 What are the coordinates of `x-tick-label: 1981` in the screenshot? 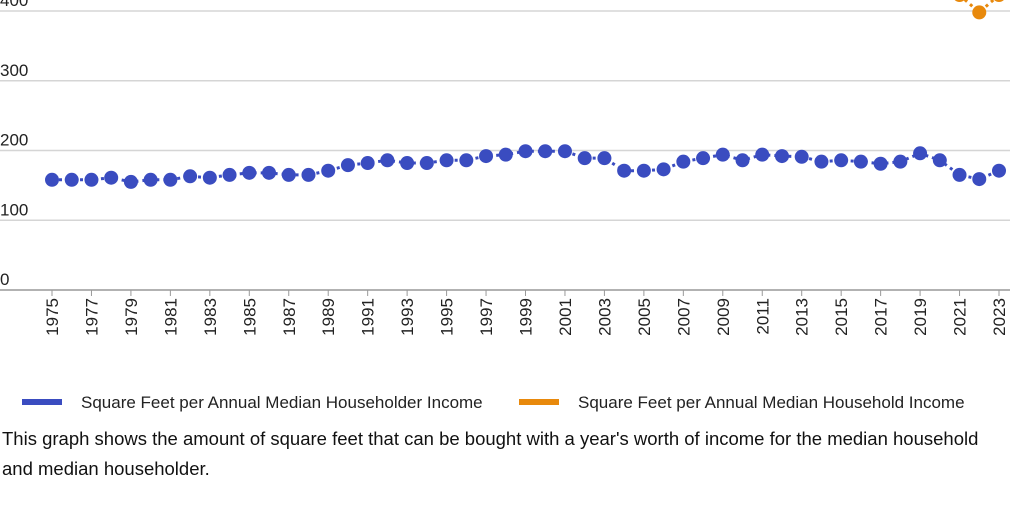 It's located at (170, 317).